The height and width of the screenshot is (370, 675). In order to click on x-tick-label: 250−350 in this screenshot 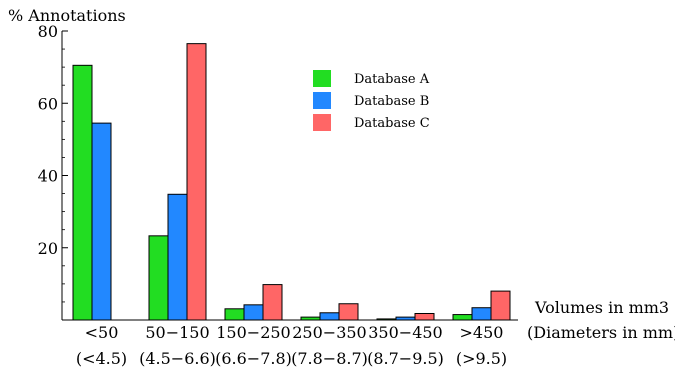, I will do `click(329, 332)`.